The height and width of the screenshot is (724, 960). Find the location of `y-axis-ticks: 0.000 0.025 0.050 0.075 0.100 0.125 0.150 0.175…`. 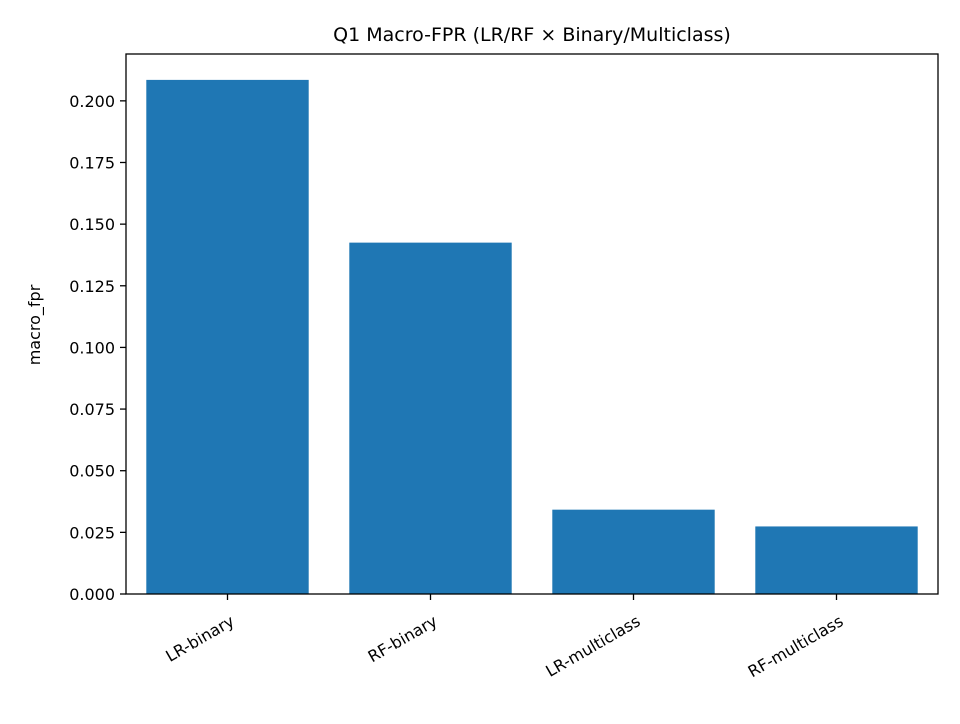

y-axis-ticks: 0.000 0.025 0.050 0.075 0.100 0.125 0.150 0.175… is located at coordinates (97, 348).